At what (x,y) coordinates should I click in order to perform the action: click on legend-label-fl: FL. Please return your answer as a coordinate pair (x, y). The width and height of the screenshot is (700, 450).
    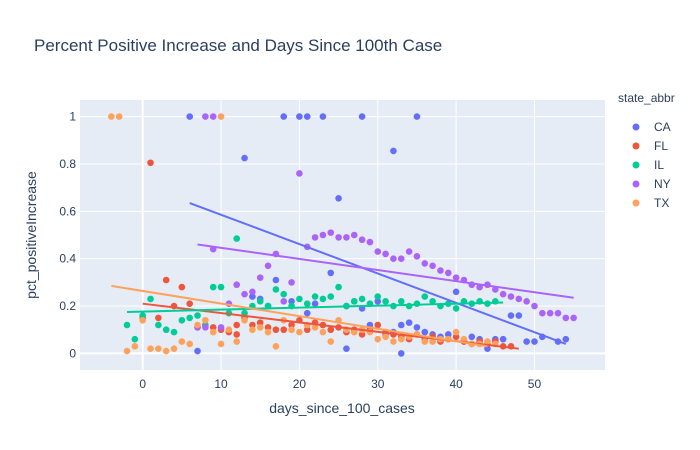
    Looking at the image, I should click on (661, 146).